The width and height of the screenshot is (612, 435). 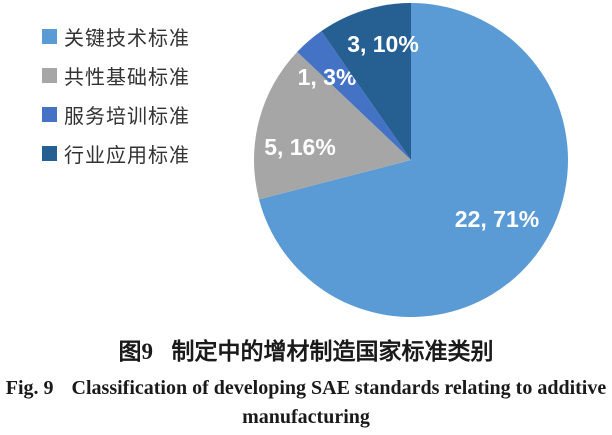 What do you see at coordinates (127, 77) in the screenshot?
I see `legend-item-label: 共性基础标准` at bounding box center [127, 77].